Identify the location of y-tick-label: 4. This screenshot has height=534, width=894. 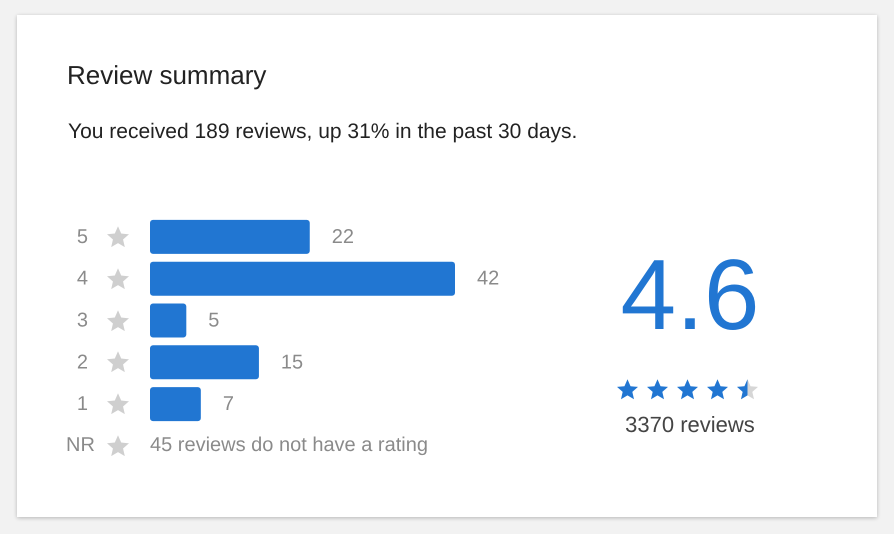
(82, 279).